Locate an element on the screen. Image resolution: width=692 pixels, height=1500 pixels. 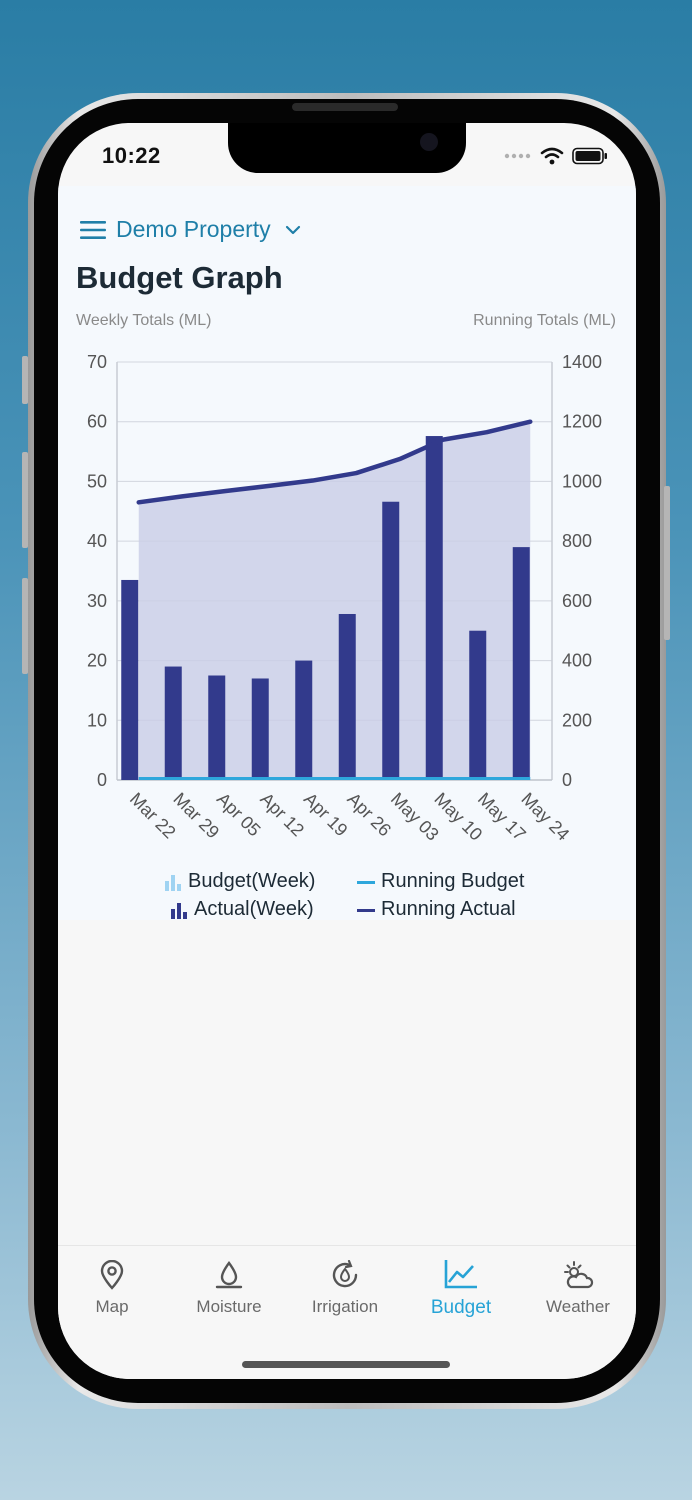
right-tick-label: 1000 is located at coordinates (582, 481).